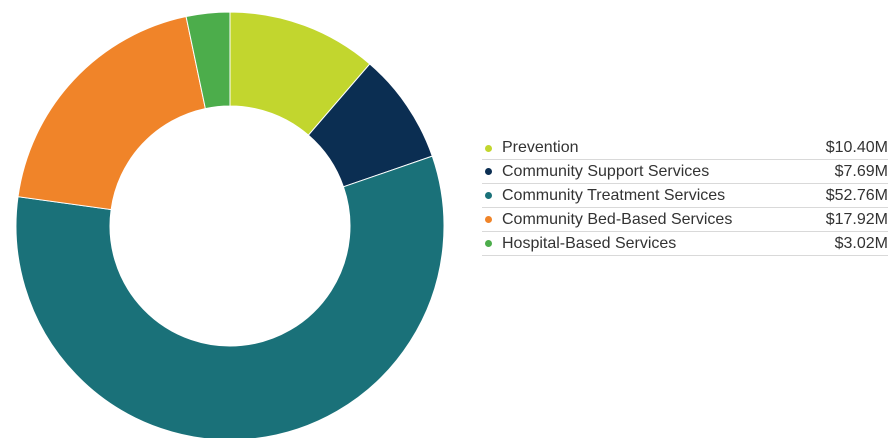 The image size is (888, 438). I want to click on donut-slice-community-bed-based-services, so click(111, 113).